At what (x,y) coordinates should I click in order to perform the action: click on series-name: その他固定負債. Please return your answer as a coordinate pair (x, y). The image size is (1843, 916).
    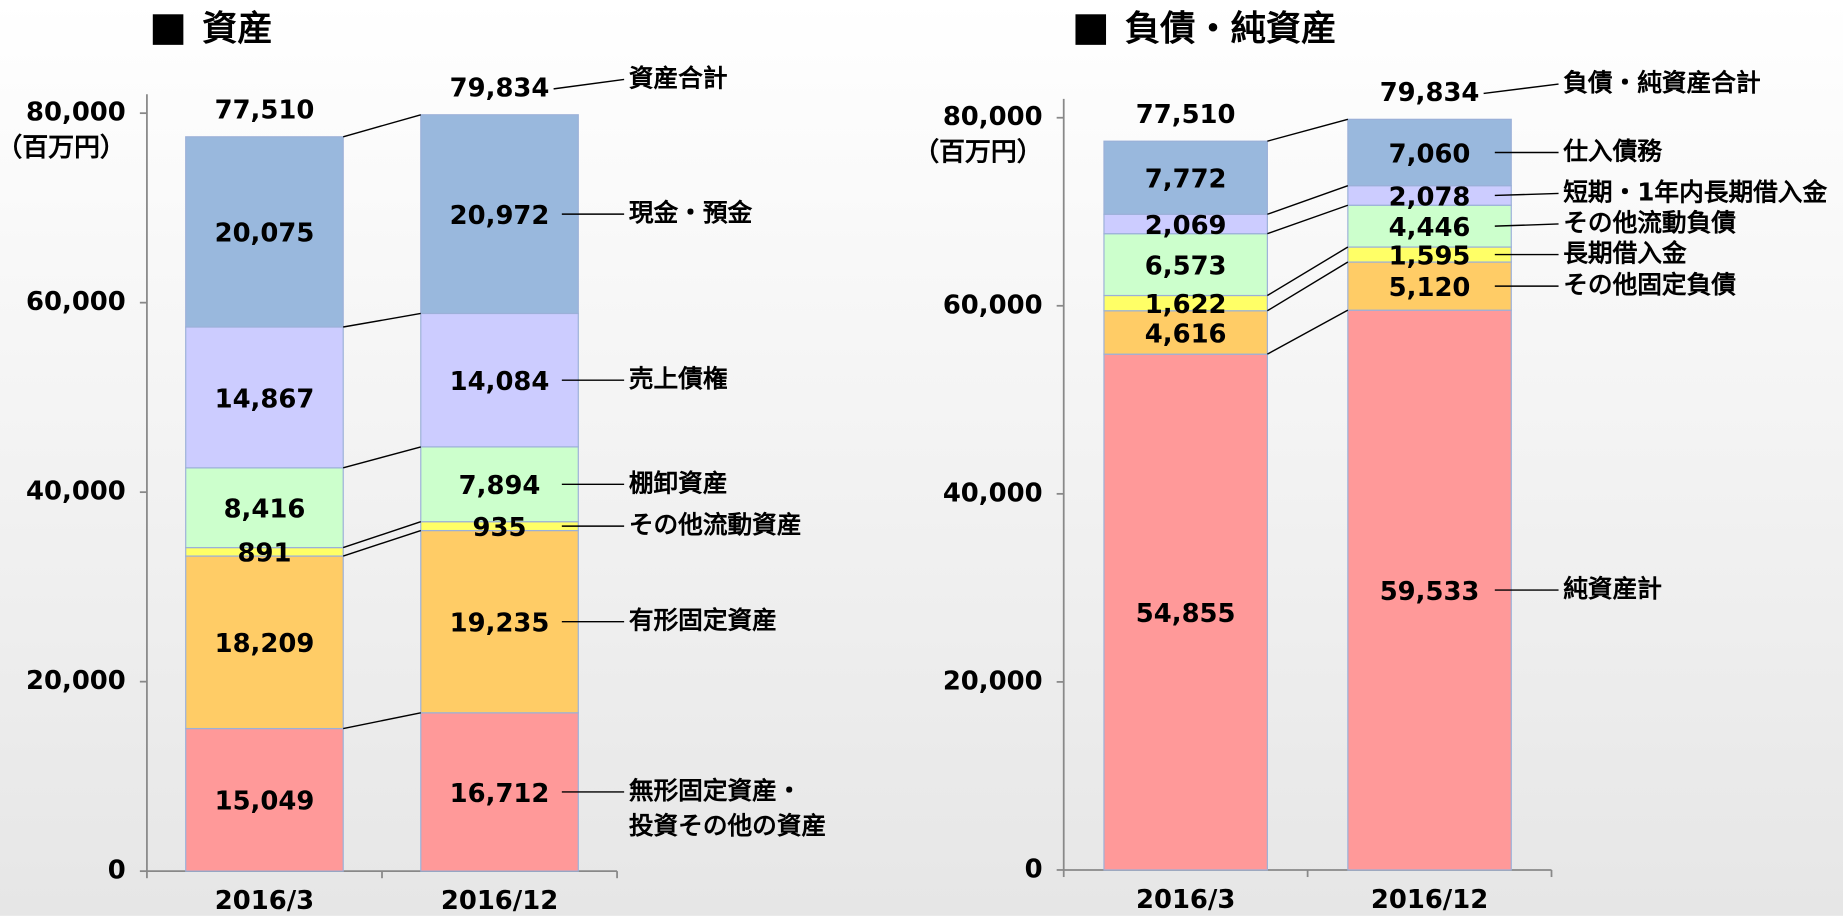
    Looking at the image, I should click on (1649, 284).